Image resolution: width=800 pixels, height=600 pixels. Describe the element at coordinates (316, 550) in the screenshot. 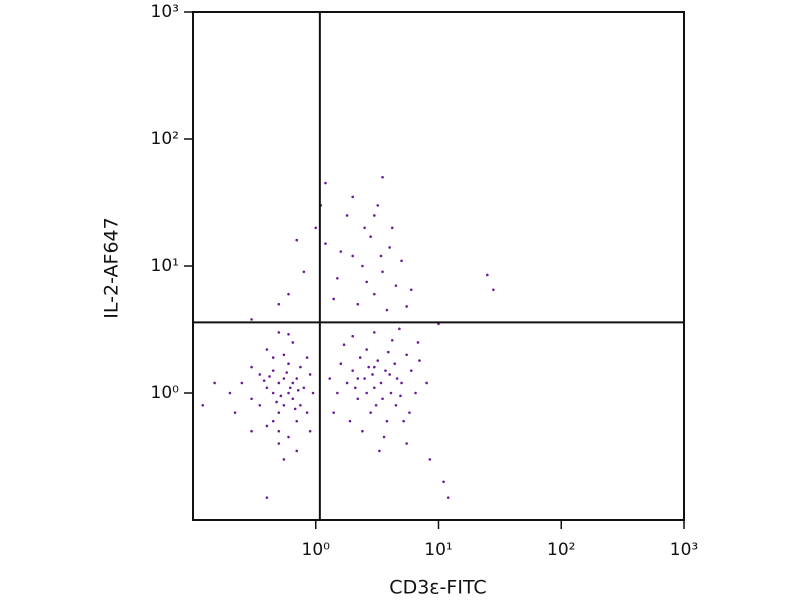

I see `x-tick-label: 10⁰` at that location.